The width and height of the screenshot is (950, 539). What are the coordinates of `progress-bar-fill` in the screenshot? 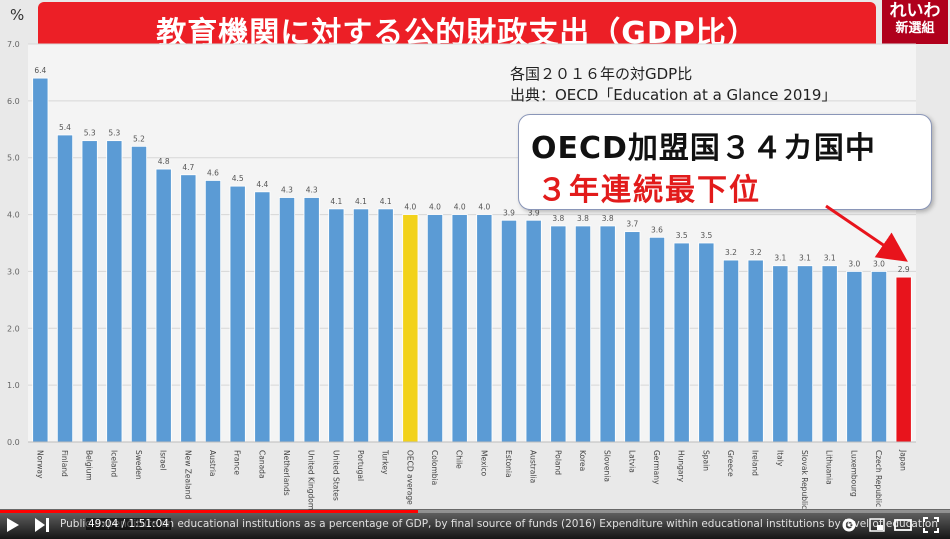 It's located at (209, 511).